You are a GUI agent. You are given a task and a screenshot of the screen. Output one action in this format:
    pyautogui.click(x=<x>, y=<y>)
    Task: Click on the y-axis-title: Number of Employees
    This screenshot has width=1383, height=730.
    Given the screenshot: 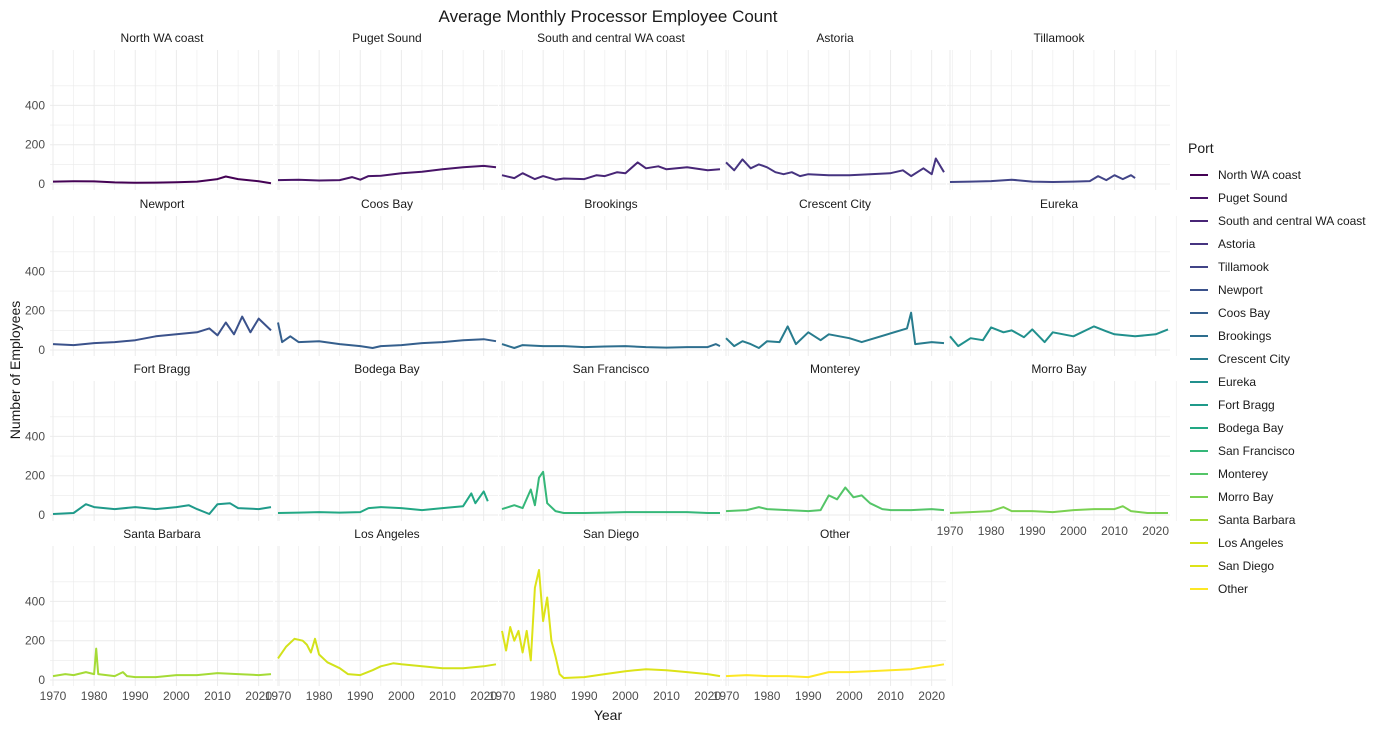 What is the action you would take?
    pyautogui.click(x=15, y=370)
    